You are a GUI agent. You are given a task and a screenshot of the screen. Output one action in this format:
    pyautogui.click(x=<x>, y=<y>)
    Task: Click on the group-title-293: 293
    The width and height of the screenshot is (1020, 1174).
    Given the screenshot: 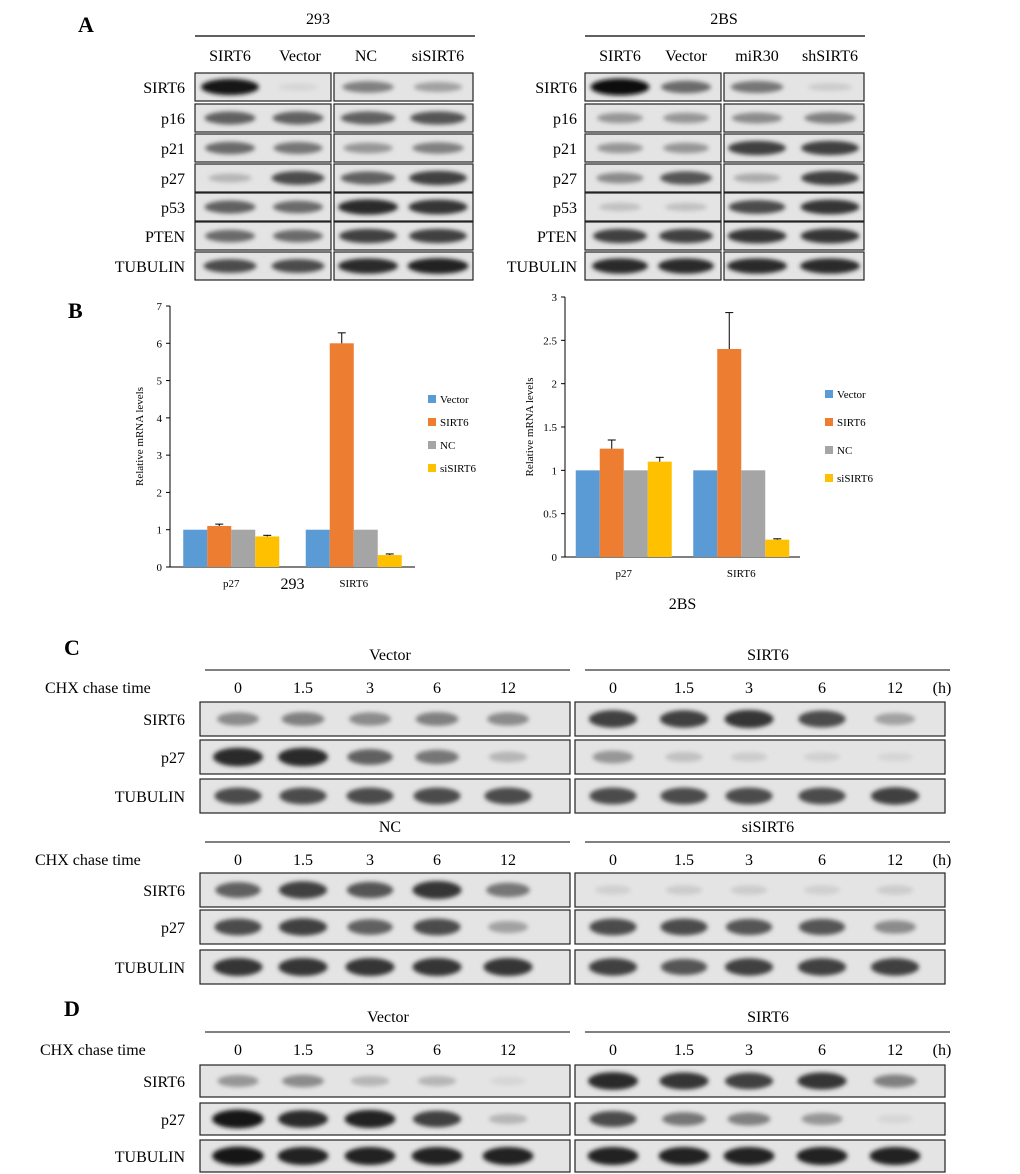 What is the action you would take?
    pyautogui.click(x=318, y=19)
    